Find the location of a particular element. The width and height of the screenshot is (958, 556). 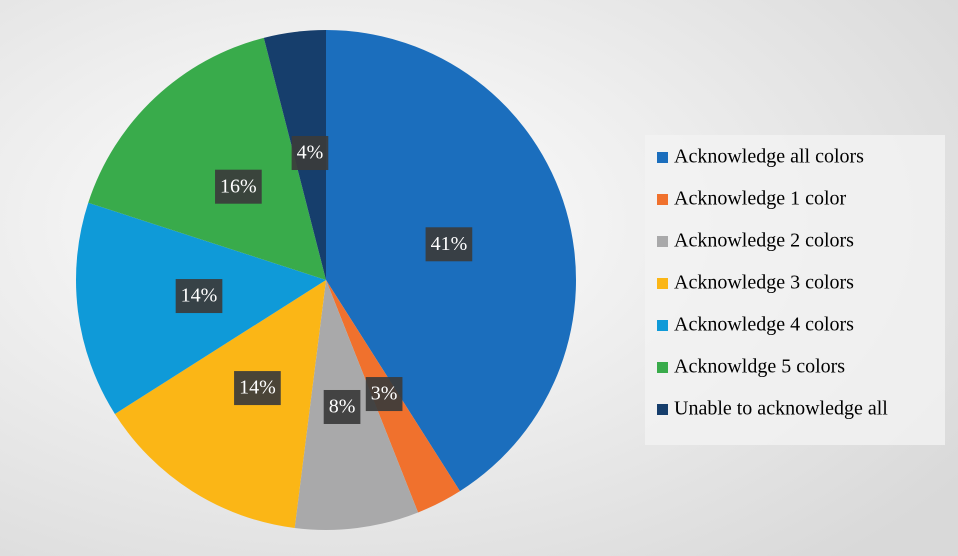

legend-label: Acknowledge 1 color is located at coordinates (760, 199).